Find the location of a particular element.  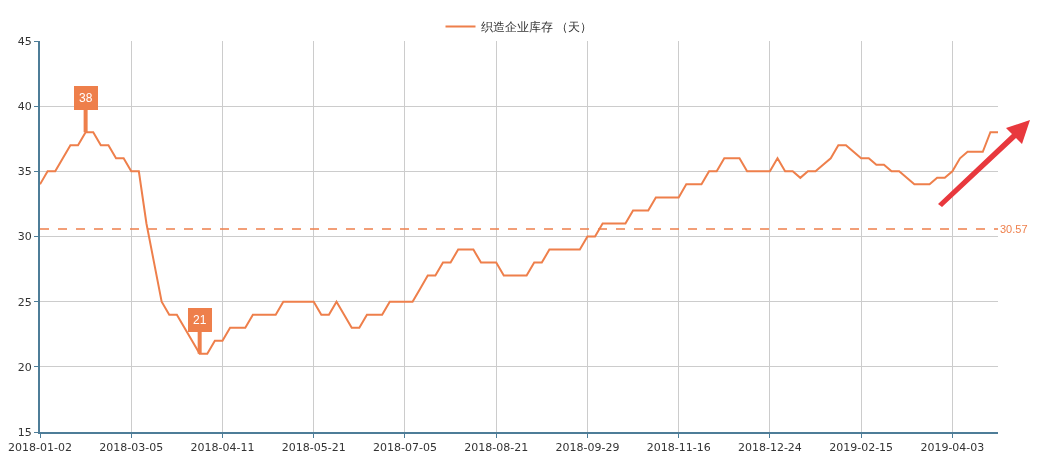

y-tick-label: 15 is located at coordinates (24, 432).